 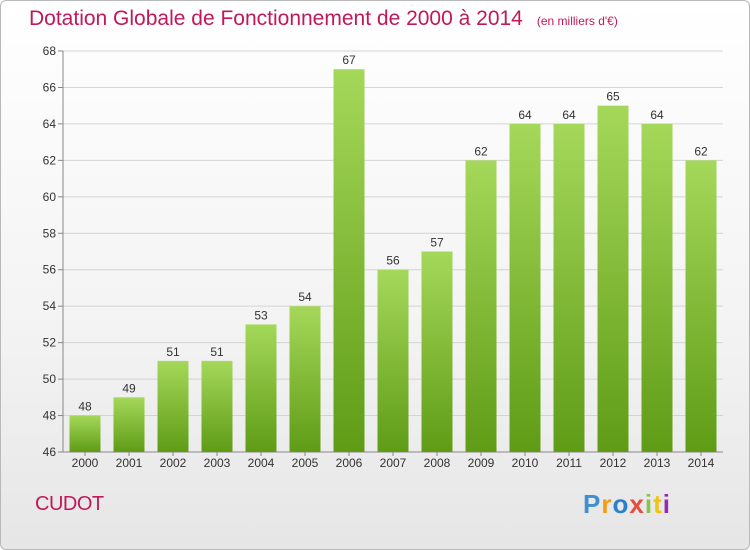 What do you see at coordinates (437, 243) in the screenshot?
I see `data-label: 57` at bounding box center [437, 243].